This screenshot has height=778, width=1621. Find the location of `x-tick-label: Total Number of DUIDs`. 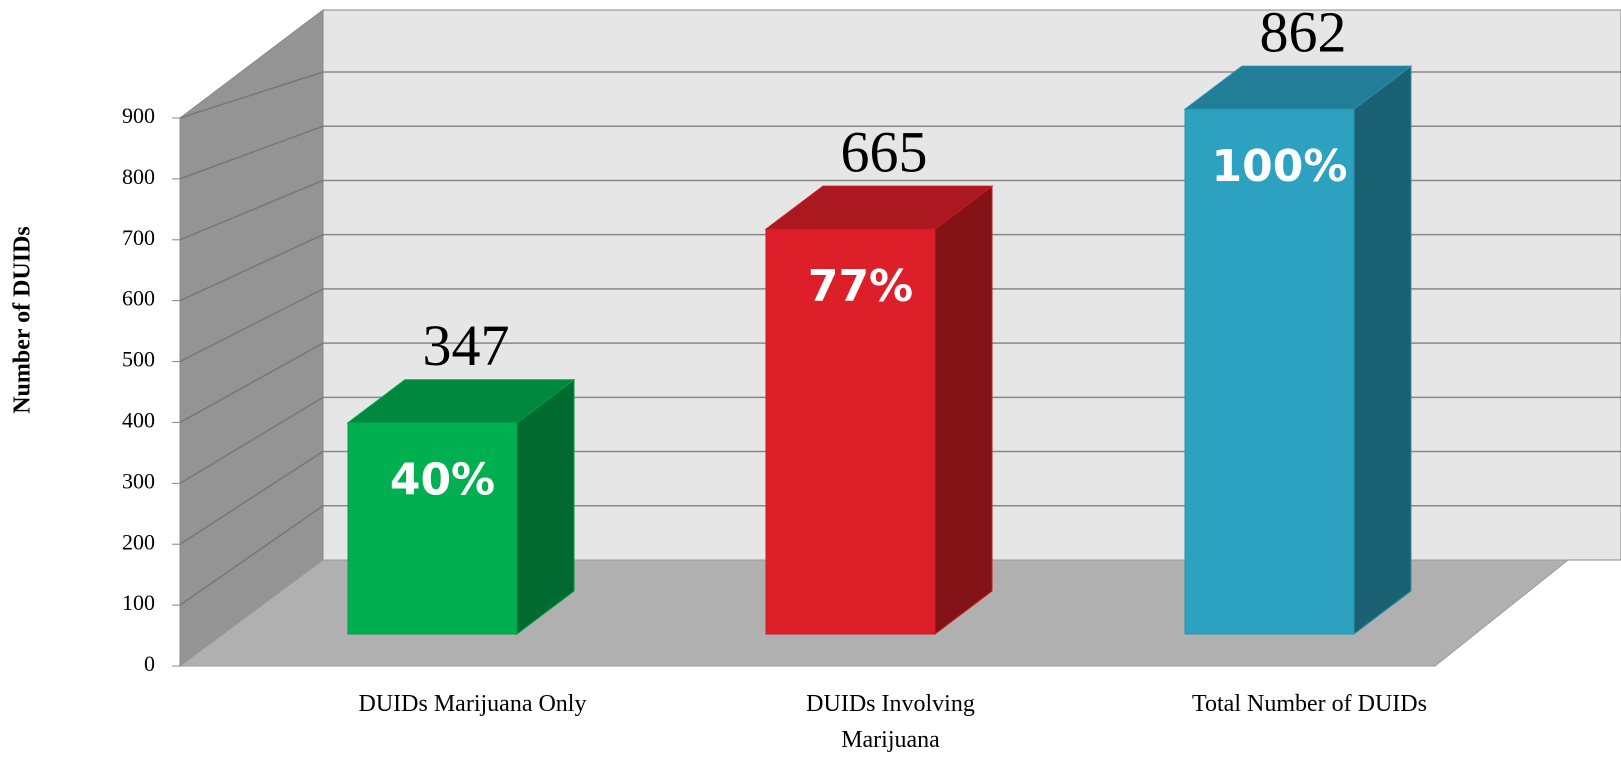

x-tick-label: Total Number of DUIDs is located at coordinates (1309, 704).